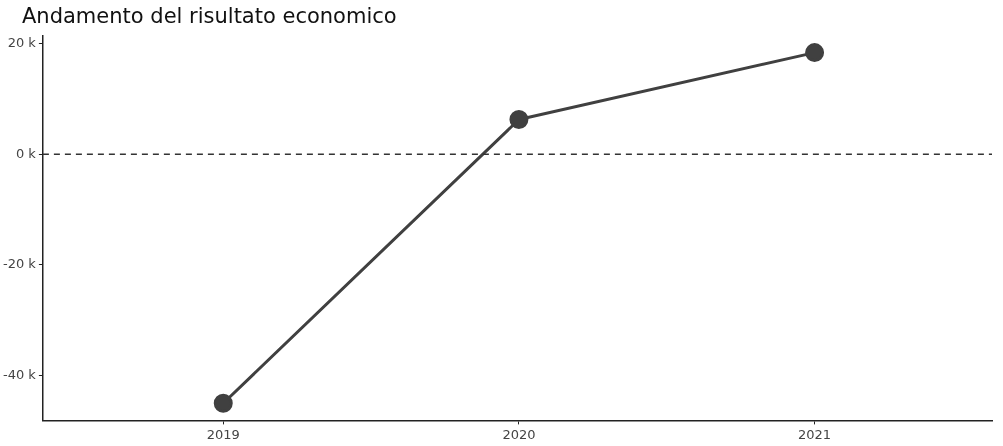  What do you see at coordinates (223, 434) in the screenshot?
I see `x-tick-label: 2019` at bounding box center [223, 434].